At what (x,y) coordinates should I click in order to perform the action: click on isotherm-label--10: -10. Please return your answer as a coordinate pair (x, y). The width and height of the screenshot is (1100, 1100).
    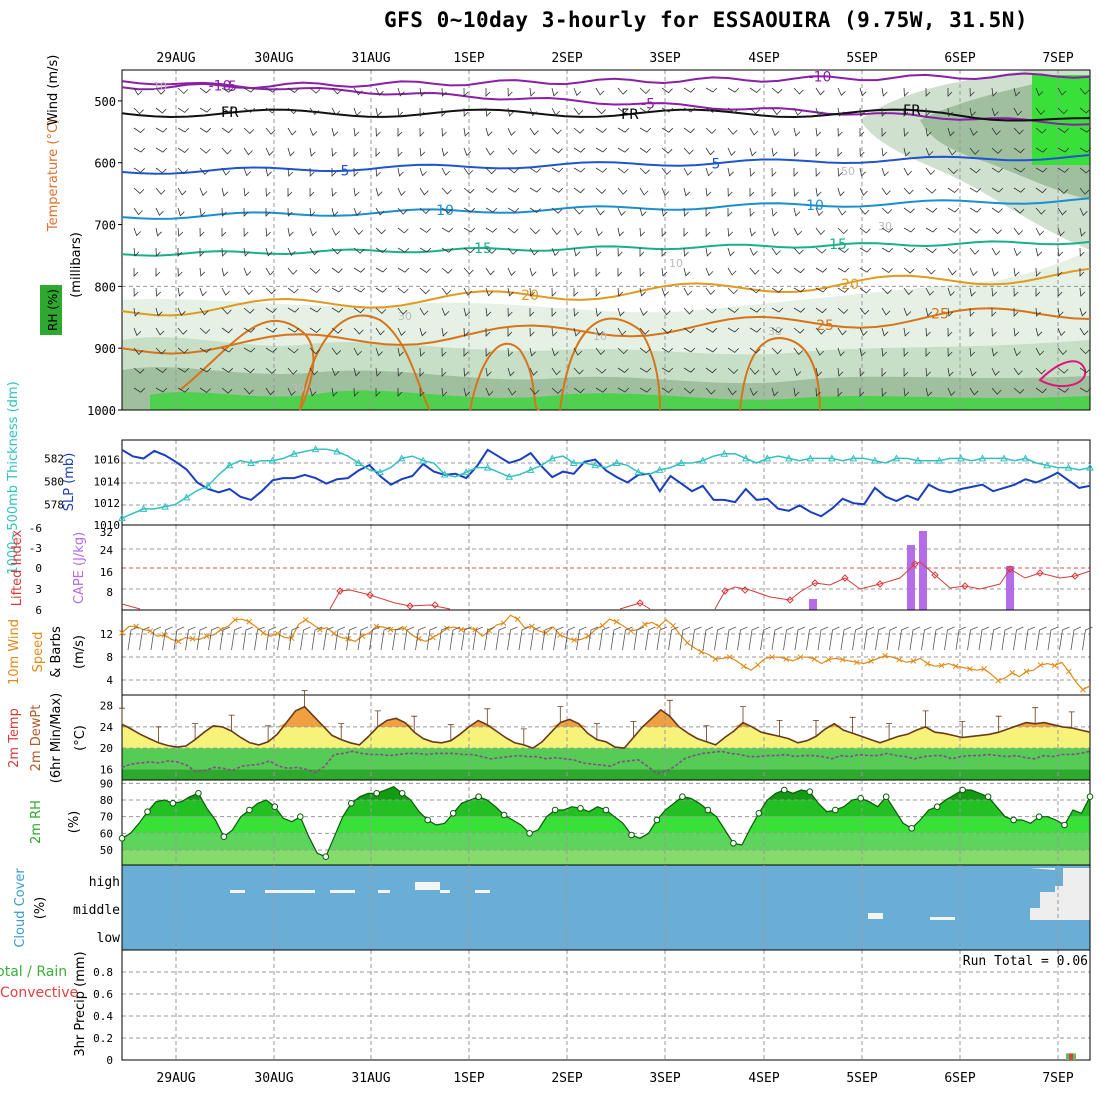
    Looking at the image, I should click on (820, 77).